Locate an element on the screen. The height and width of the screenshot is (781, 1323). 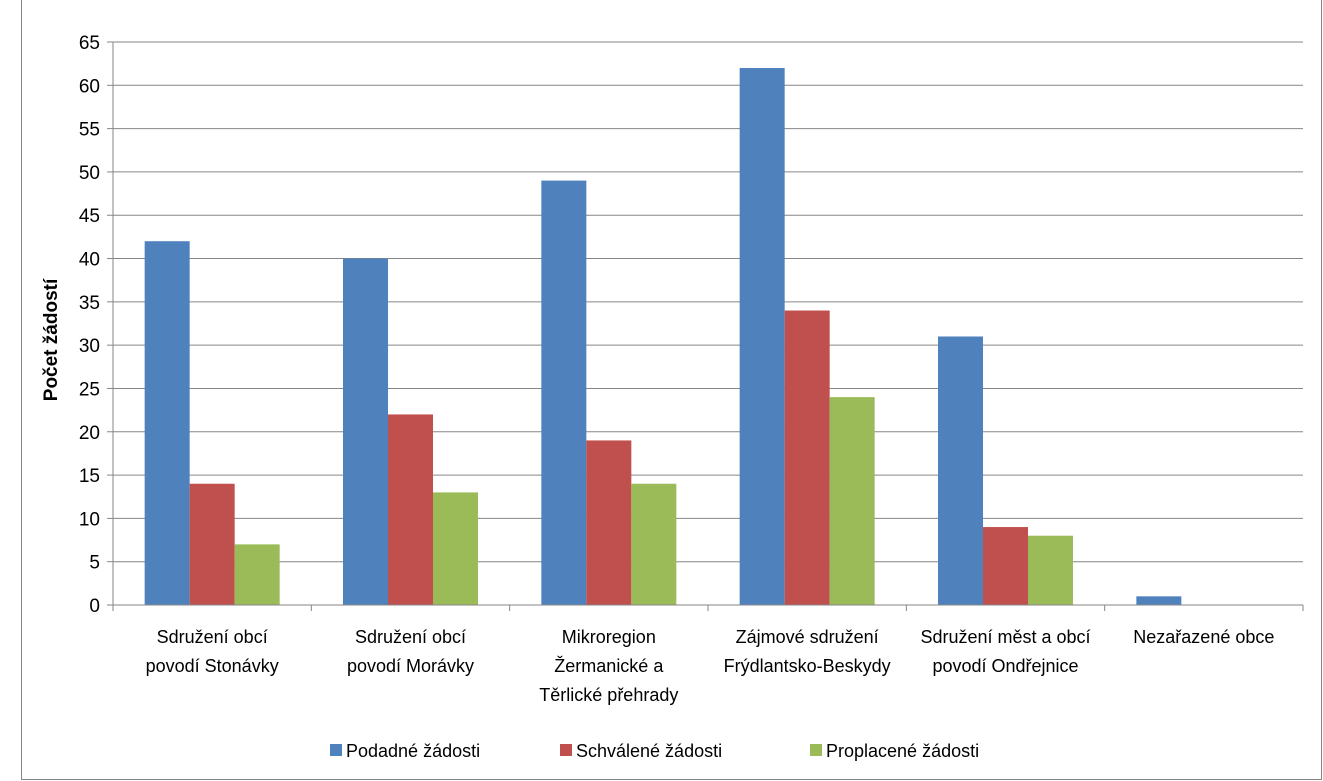
y-tick-label: 15 is located at coordinates (89, 476).